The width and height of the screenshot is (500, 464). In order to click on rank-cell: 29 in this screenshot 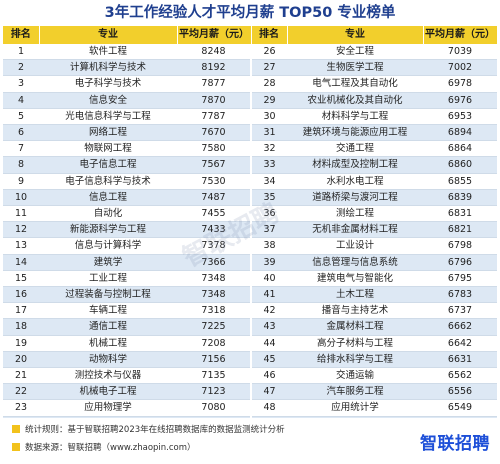, I will do `click(268, 100)`.